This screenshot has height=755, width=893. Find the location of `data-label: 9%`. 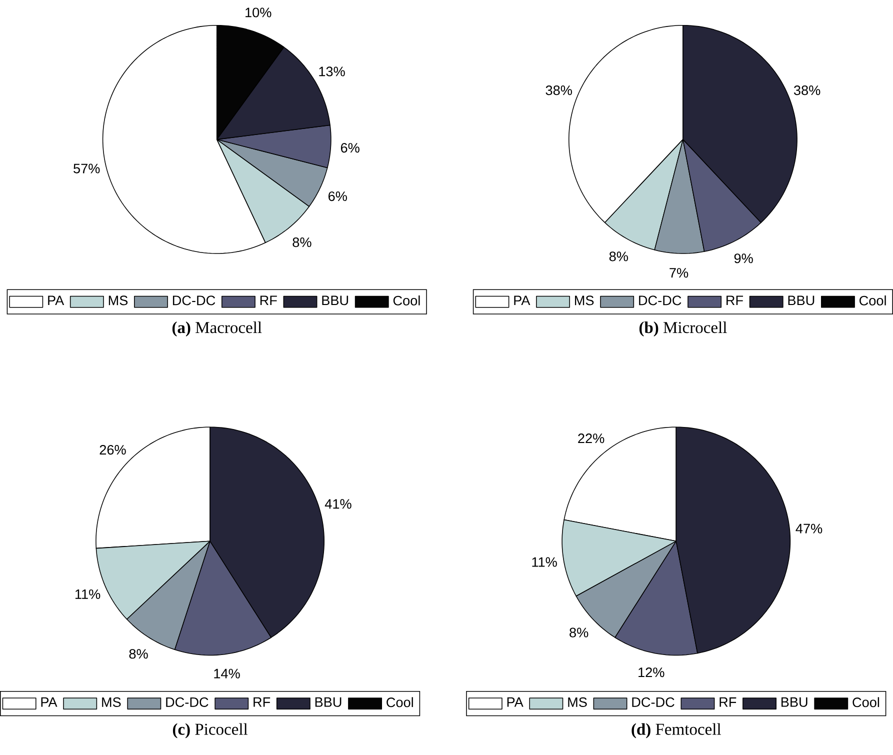

data-label: 9% is located at coordinates (743, 259).